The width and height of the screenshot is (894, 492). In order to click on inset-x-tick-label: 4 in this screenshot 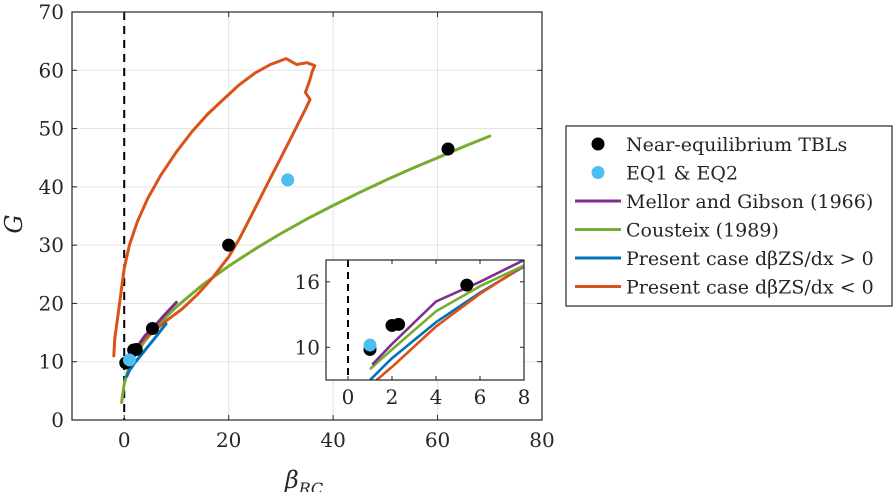, I will do `click(436, 397)`.